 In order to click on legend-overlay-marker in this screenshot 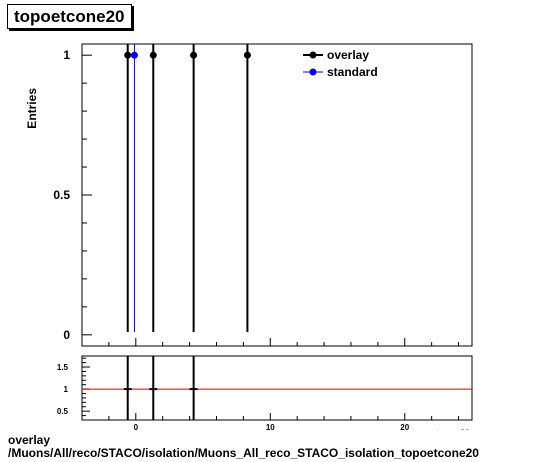, I will do `click(313, 55)`.